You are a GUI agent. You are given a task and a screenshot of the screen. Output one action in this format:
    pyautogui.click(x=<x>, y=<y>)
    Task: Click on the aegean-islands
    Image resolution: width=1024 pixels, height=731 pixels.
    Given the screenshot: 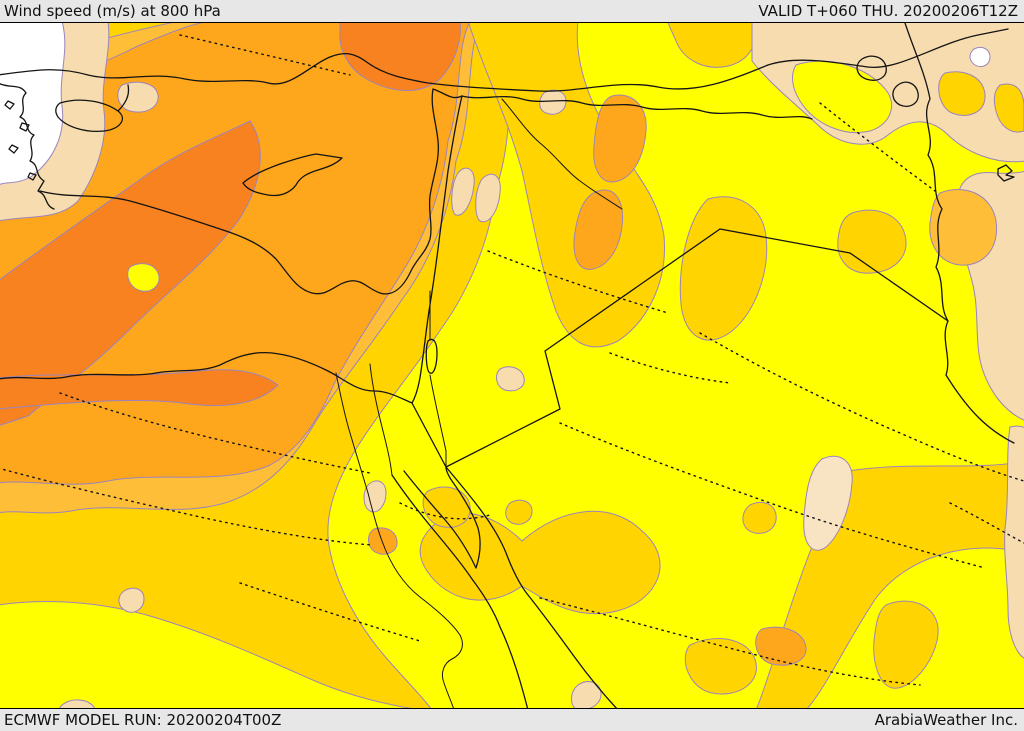 What is the action you would take?
    pyautogui.click(x=20, y=140)
    